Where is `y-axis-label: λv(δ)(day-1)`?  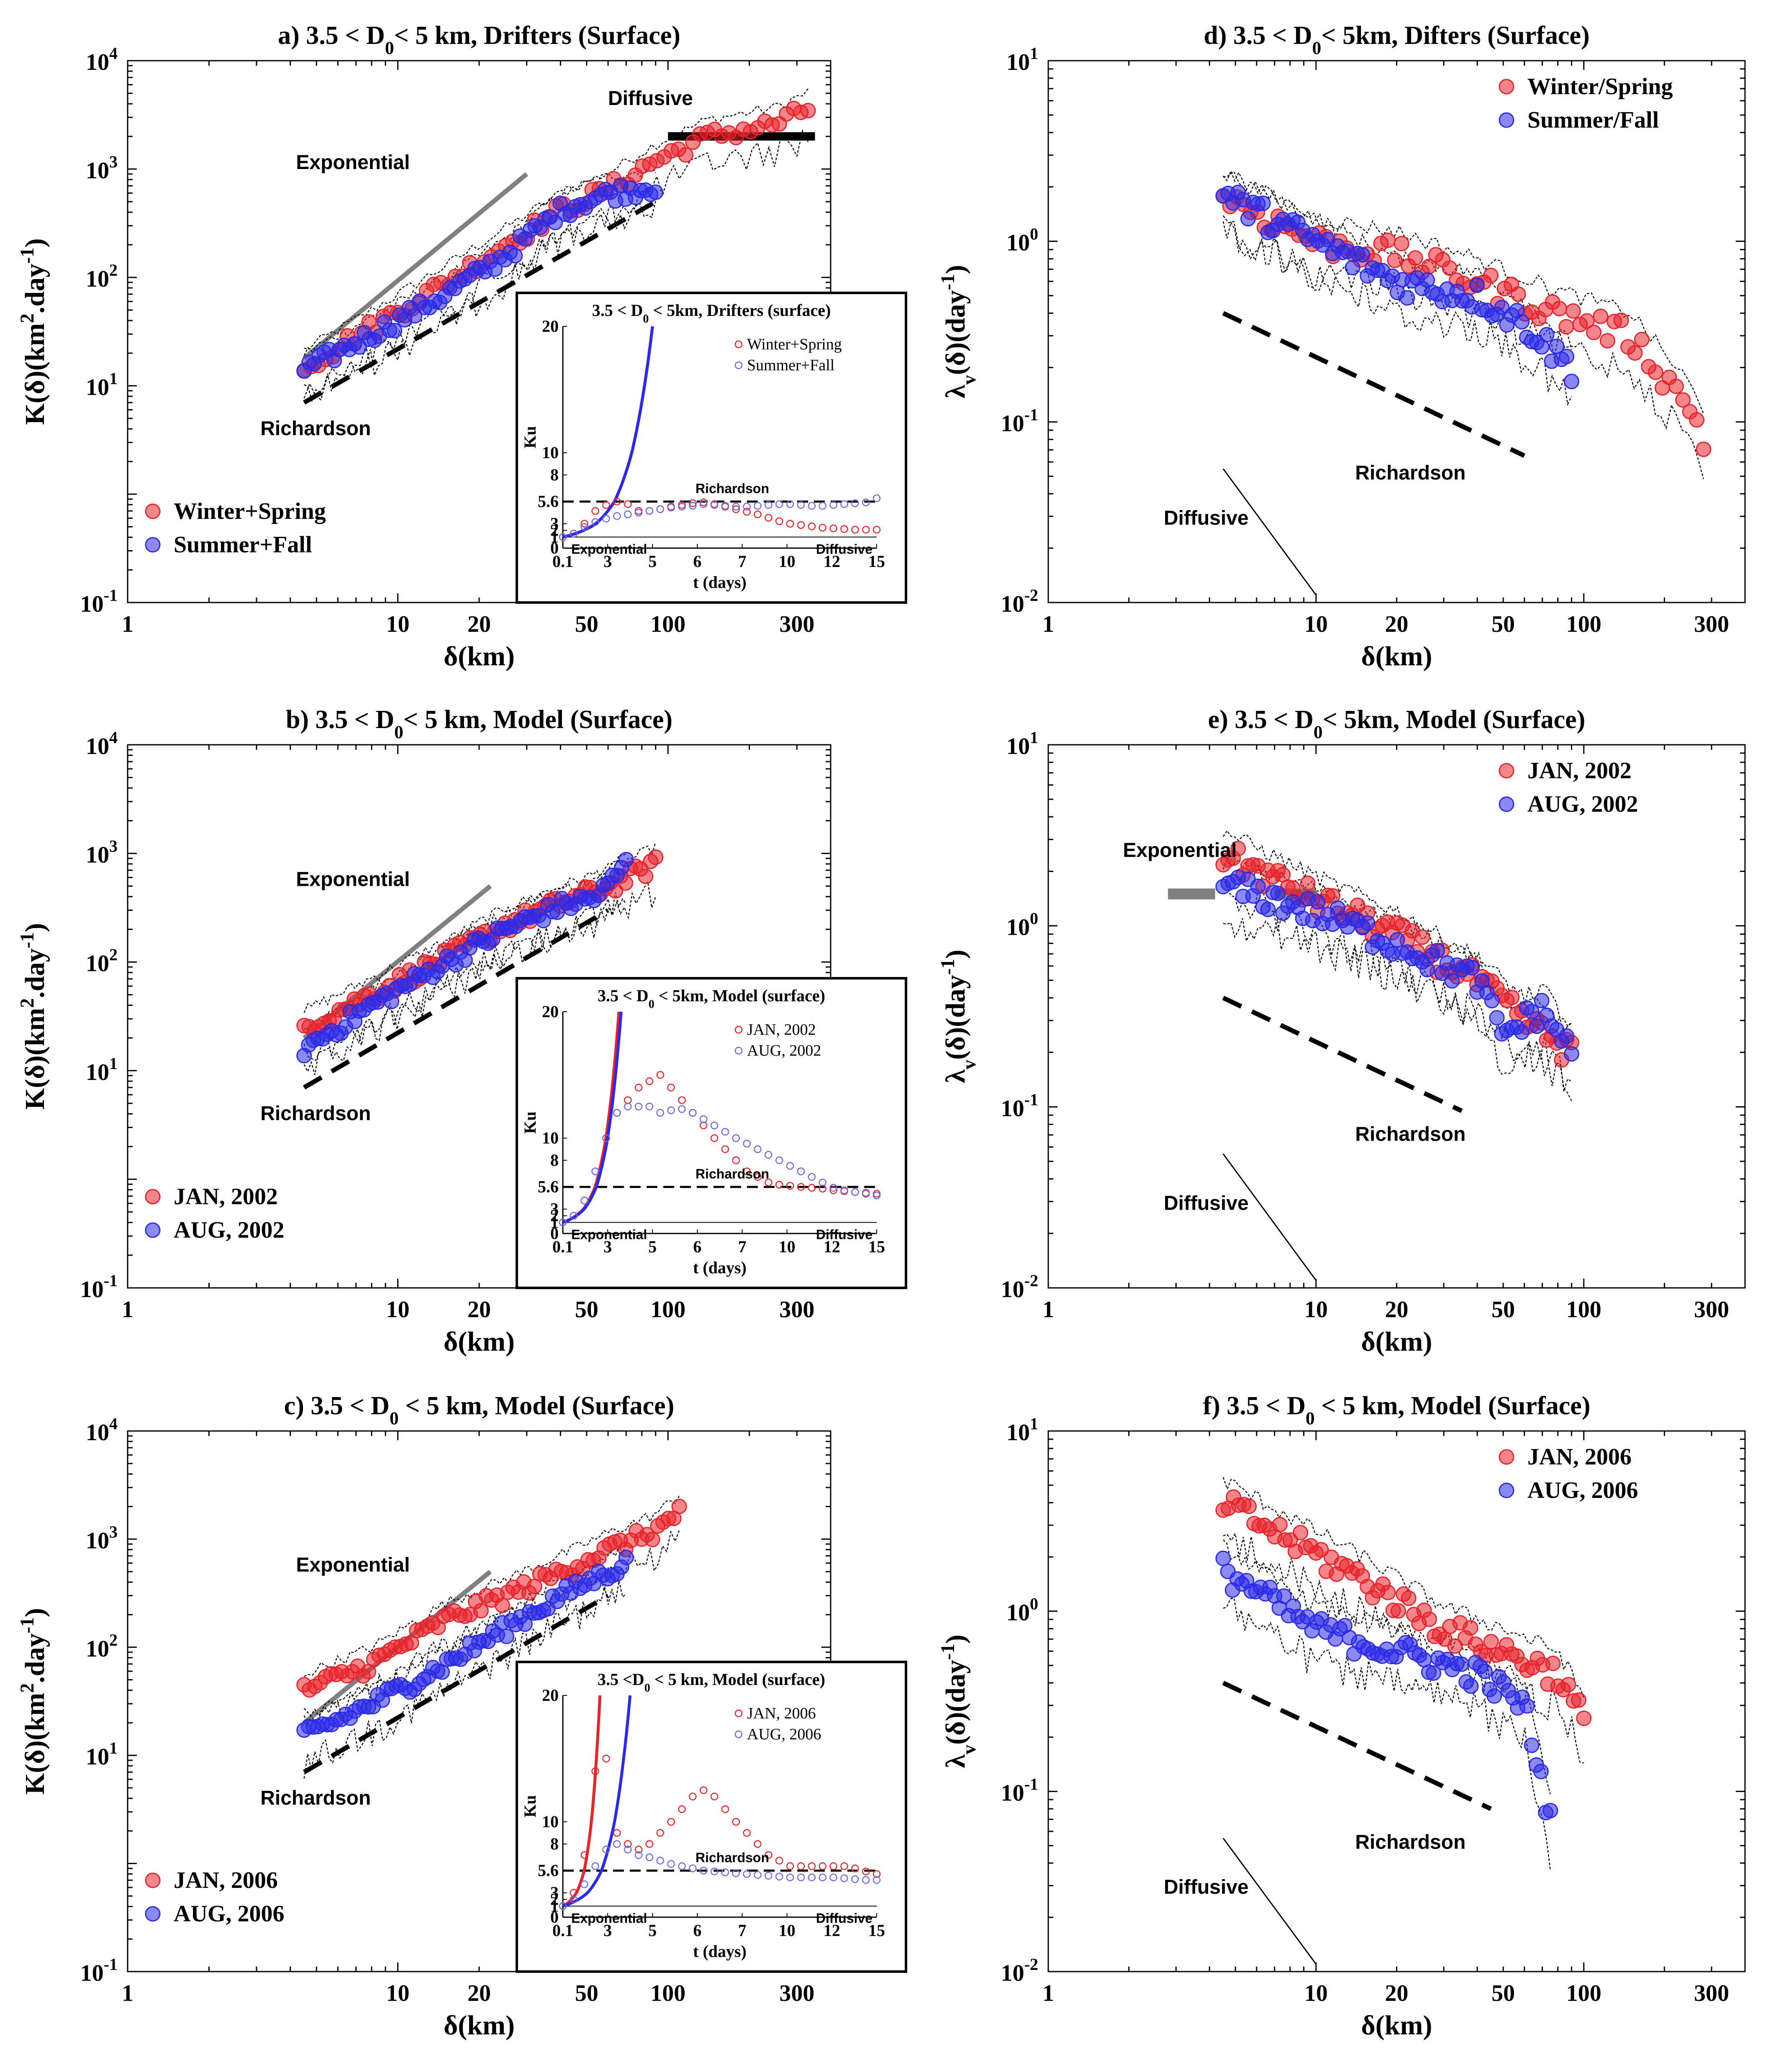 y-axis-label: λv(δ)(day-1) is located at coordinates (958, 1016).